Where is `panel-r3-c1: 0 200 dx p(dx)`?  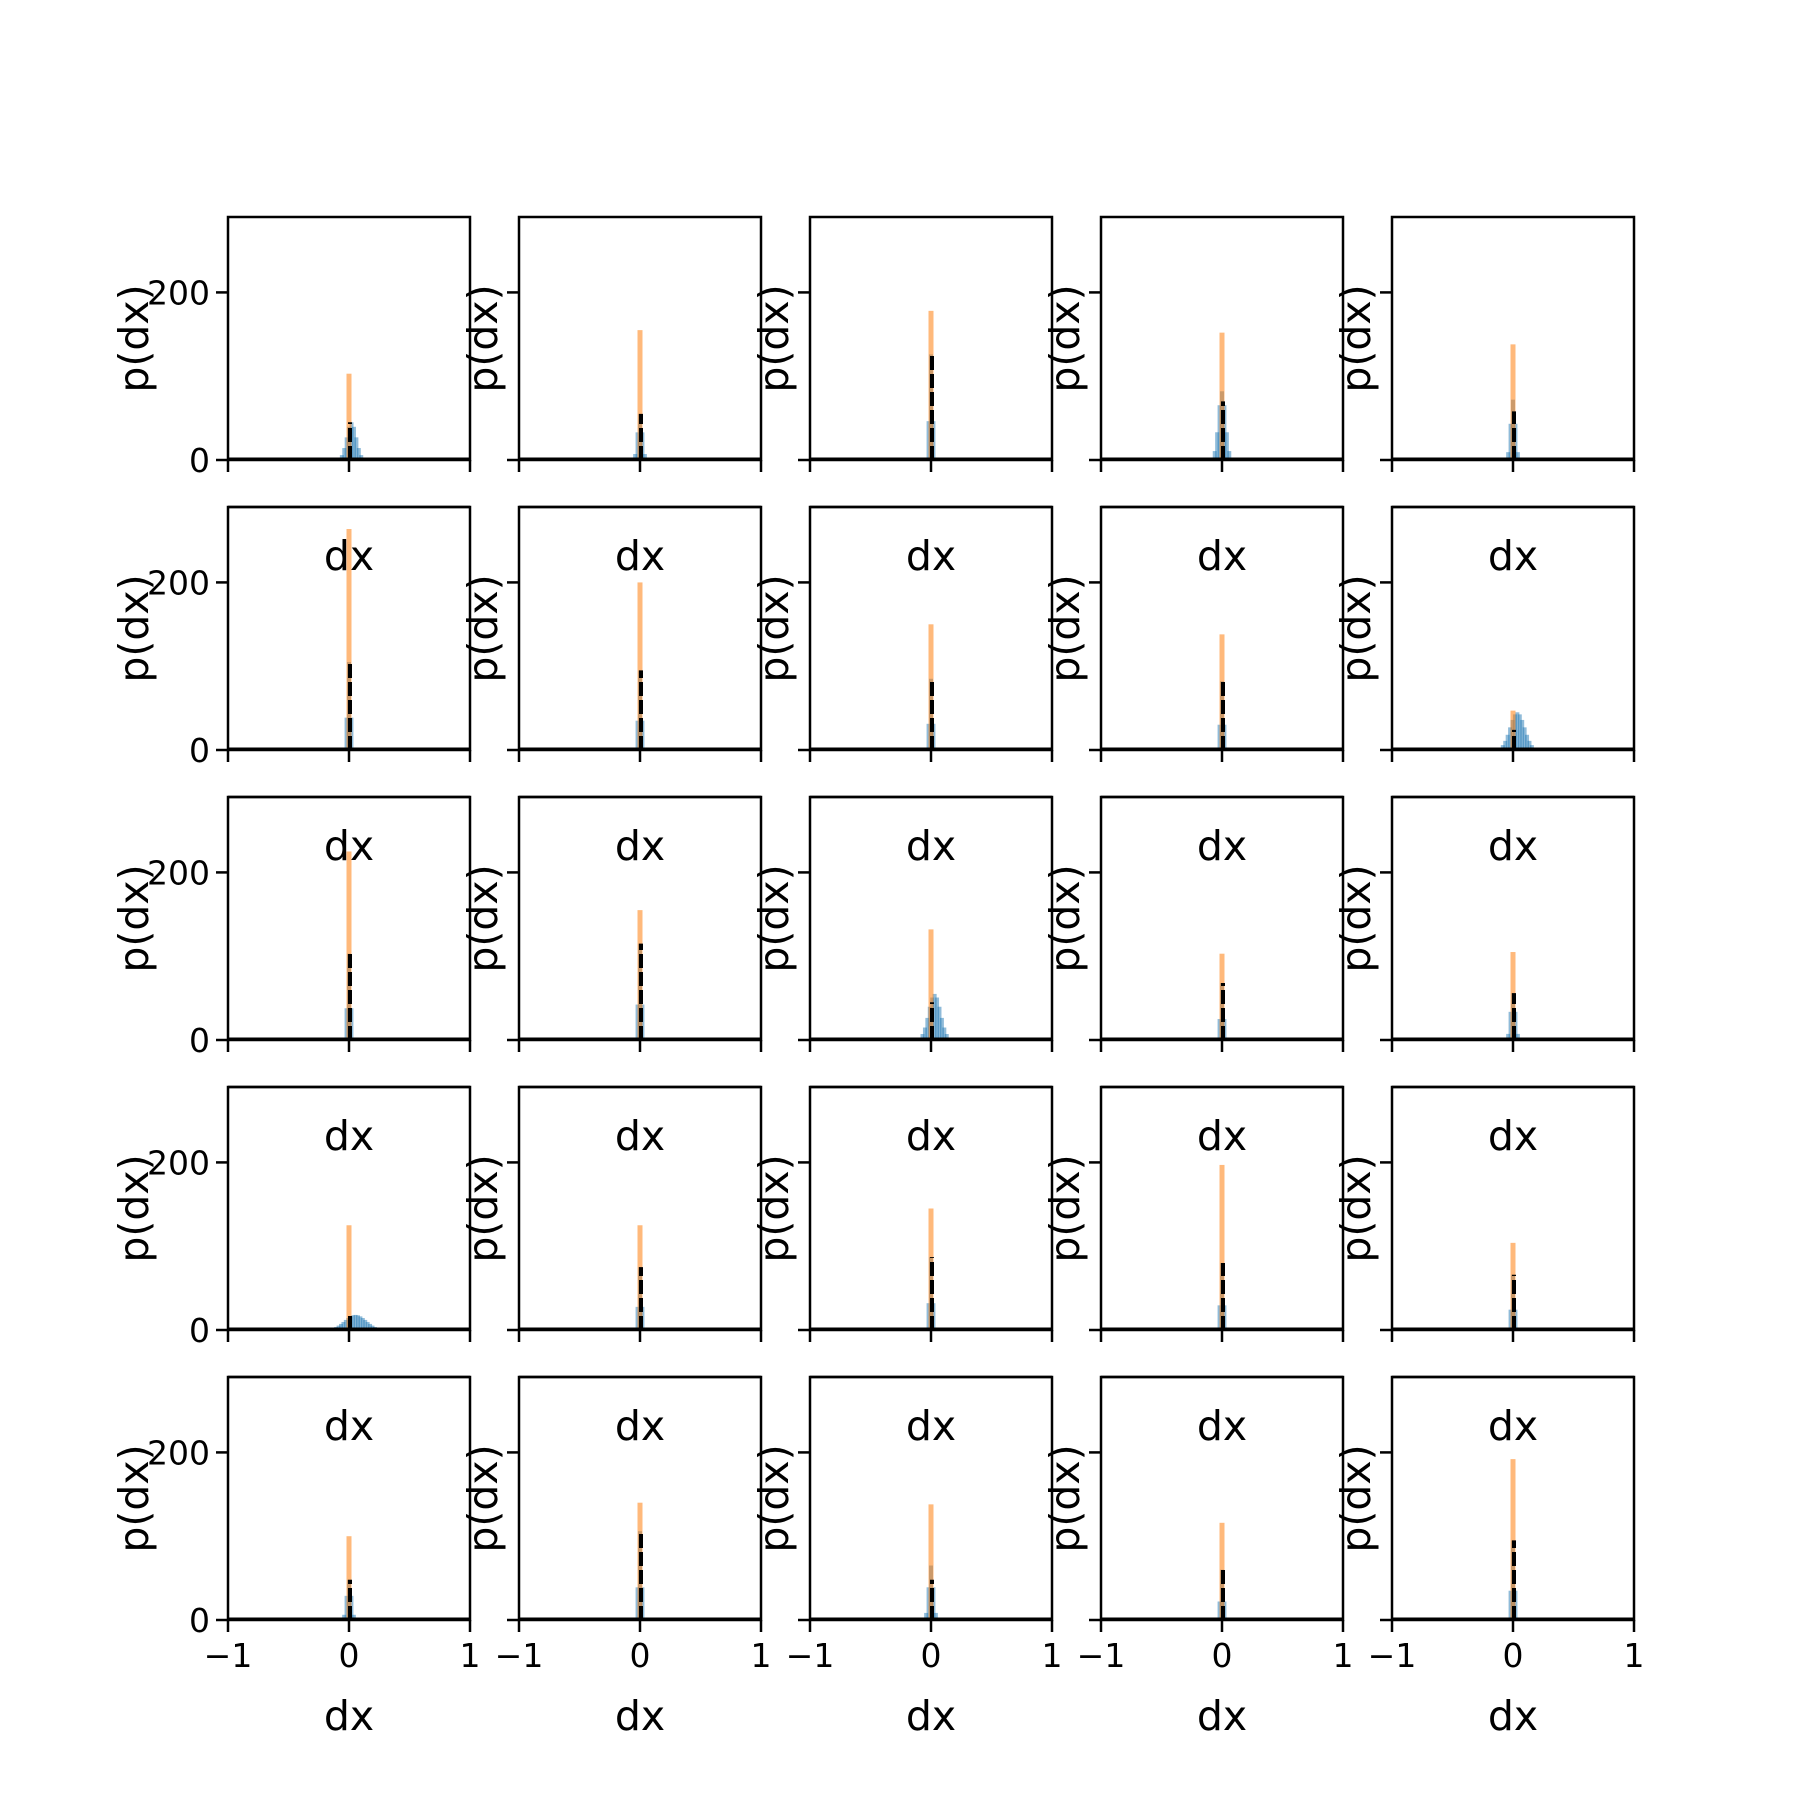
panel-r3-c1: 0 200 dx p(dx) is located at coordinates (291, 977).